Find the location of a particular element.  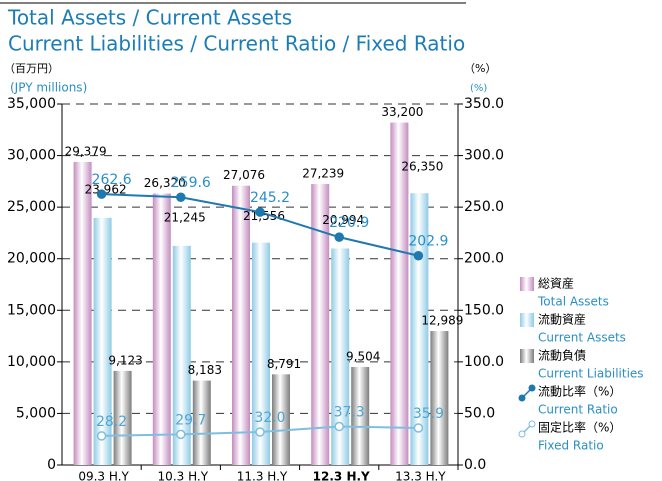

legend-label-en: Current Liabilities is located at coordinates (591, 374).